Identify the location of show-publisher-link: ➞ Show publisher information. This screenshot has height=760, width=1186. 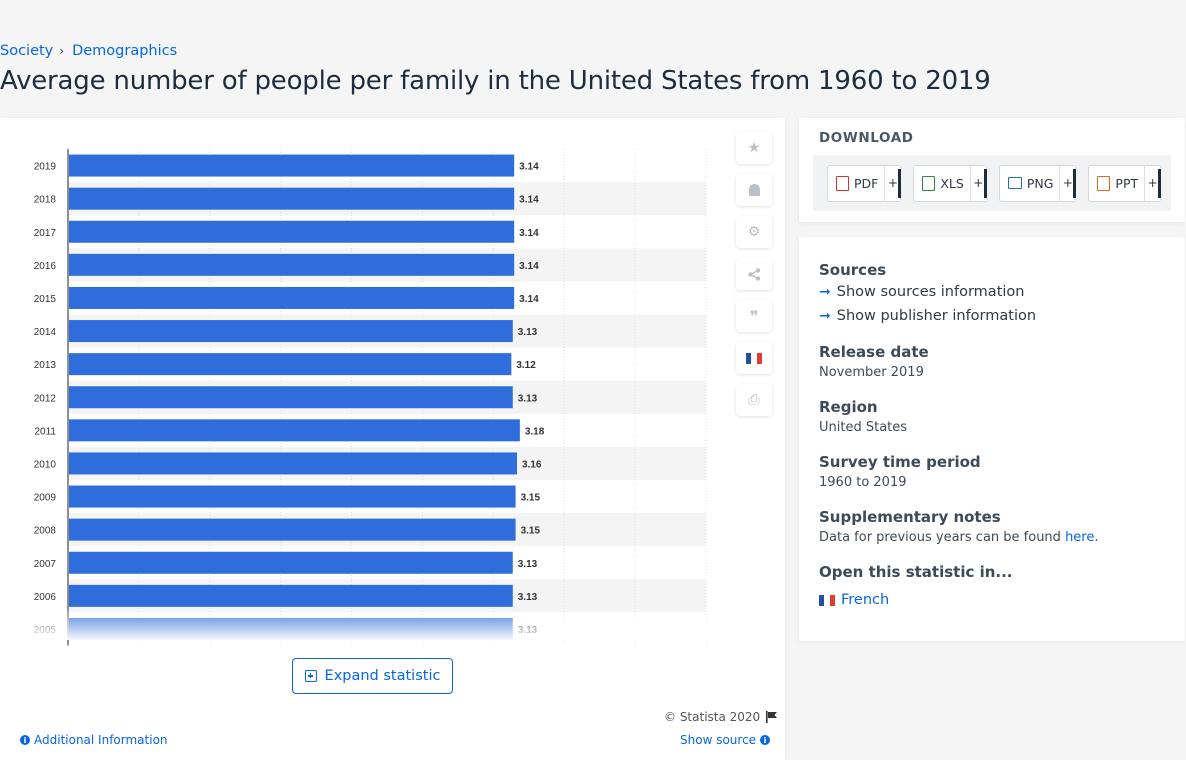
(927, 316).